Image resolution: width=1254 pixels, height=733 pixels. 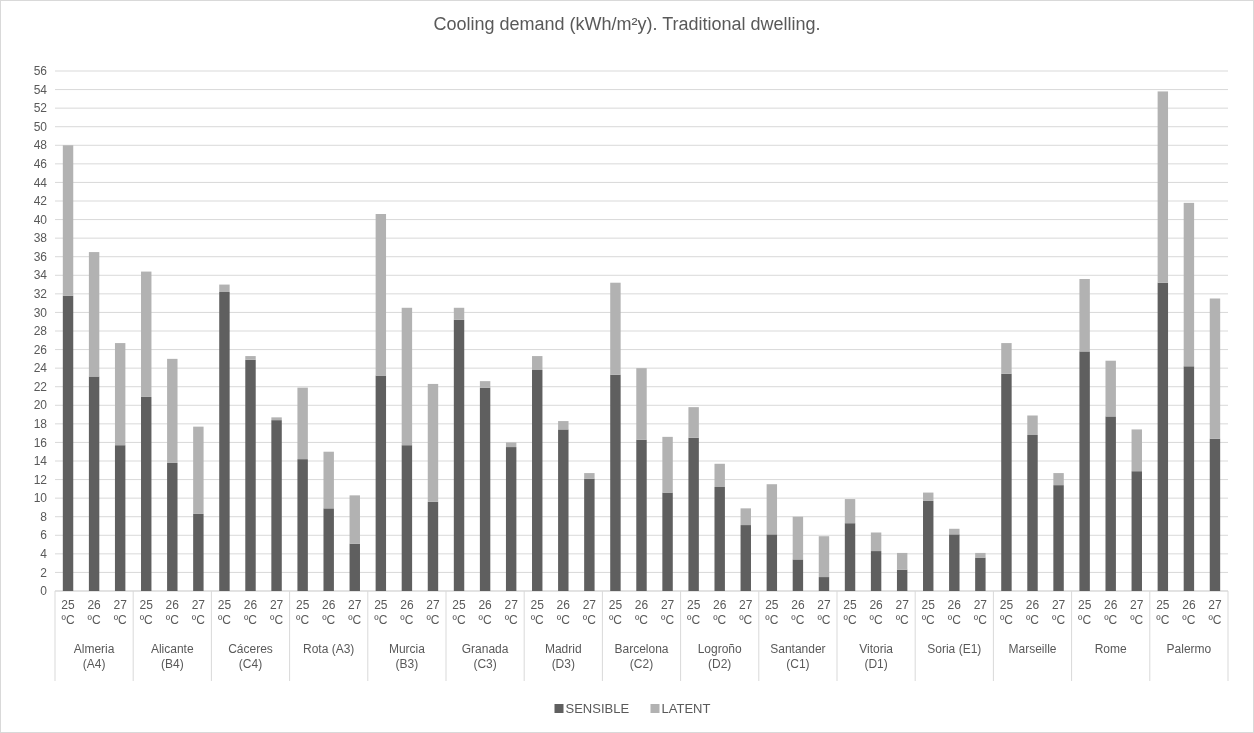 What do you see at coordinates (40, 89) in the screenshot?
I see `y-tick-label: 54` at bounding box center [40, 89].